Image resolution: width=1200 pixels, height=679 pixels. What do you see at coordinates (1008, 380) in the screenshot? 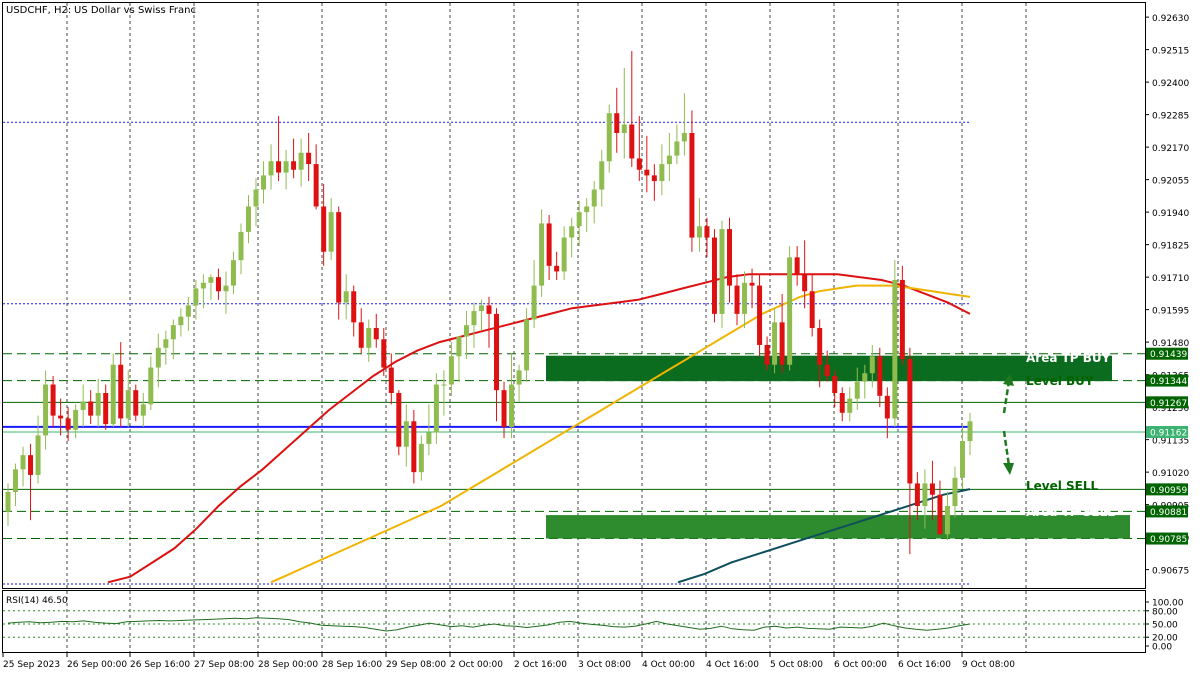
I see `buy-arrow-icon` at bounding box center [1008, 380].